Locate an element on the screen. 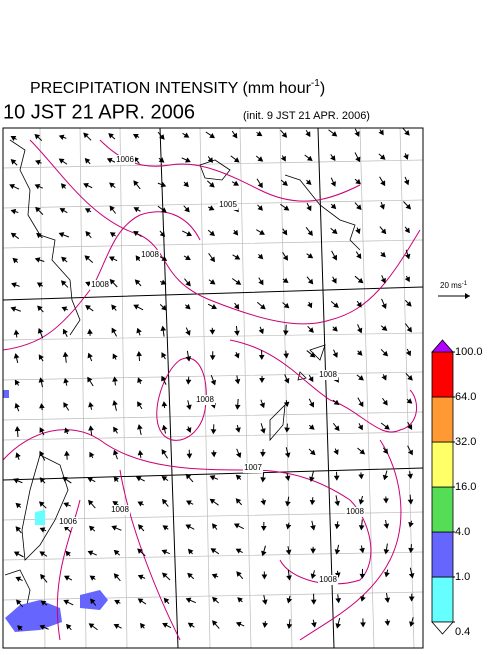  colorbar-over is located at coordinates (442, 346).